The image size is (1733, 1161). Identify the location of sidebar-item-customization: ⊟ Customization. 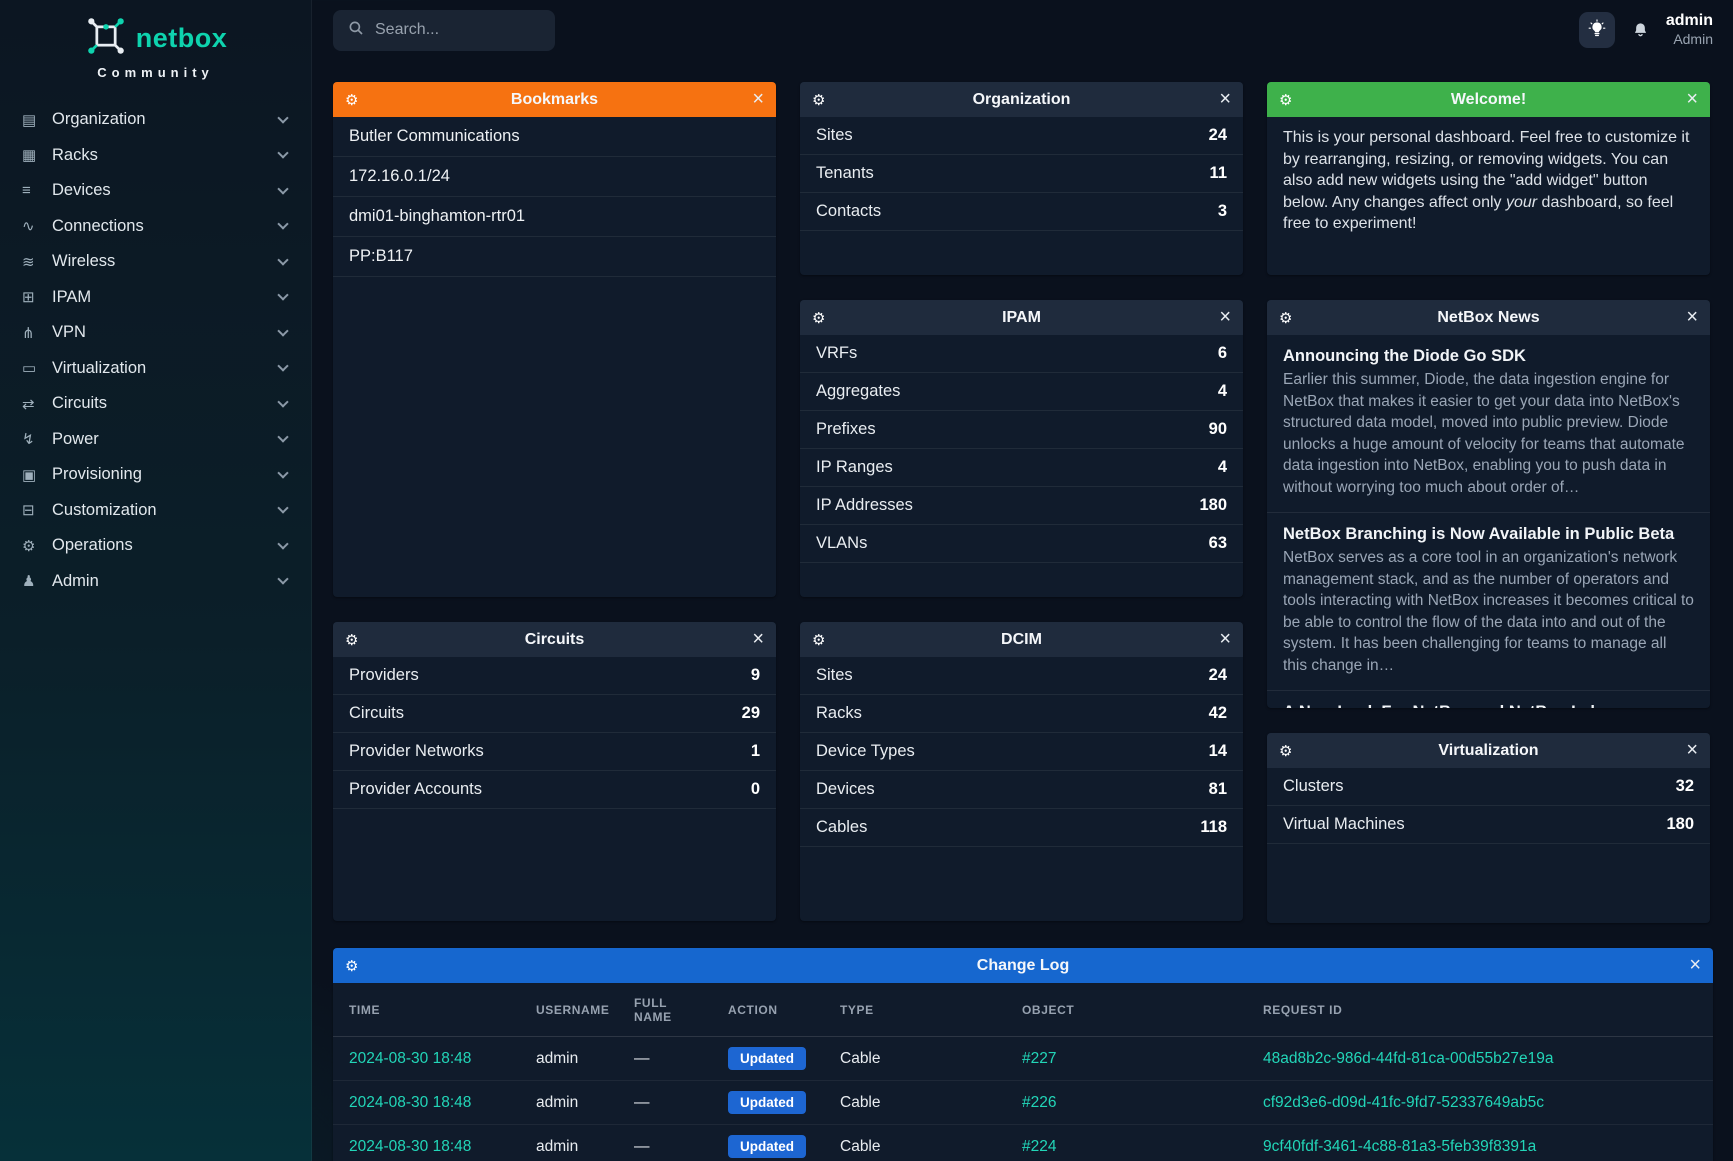
(155, 511).